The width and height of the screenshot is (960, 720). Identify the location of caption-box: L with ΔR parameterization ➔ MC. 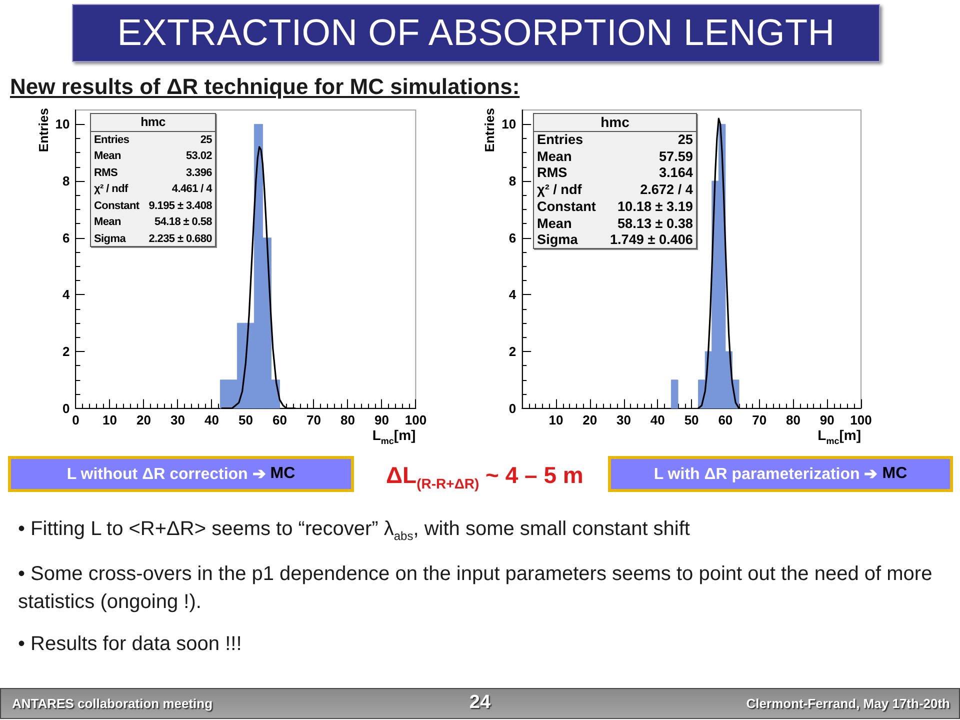
(780, 474).